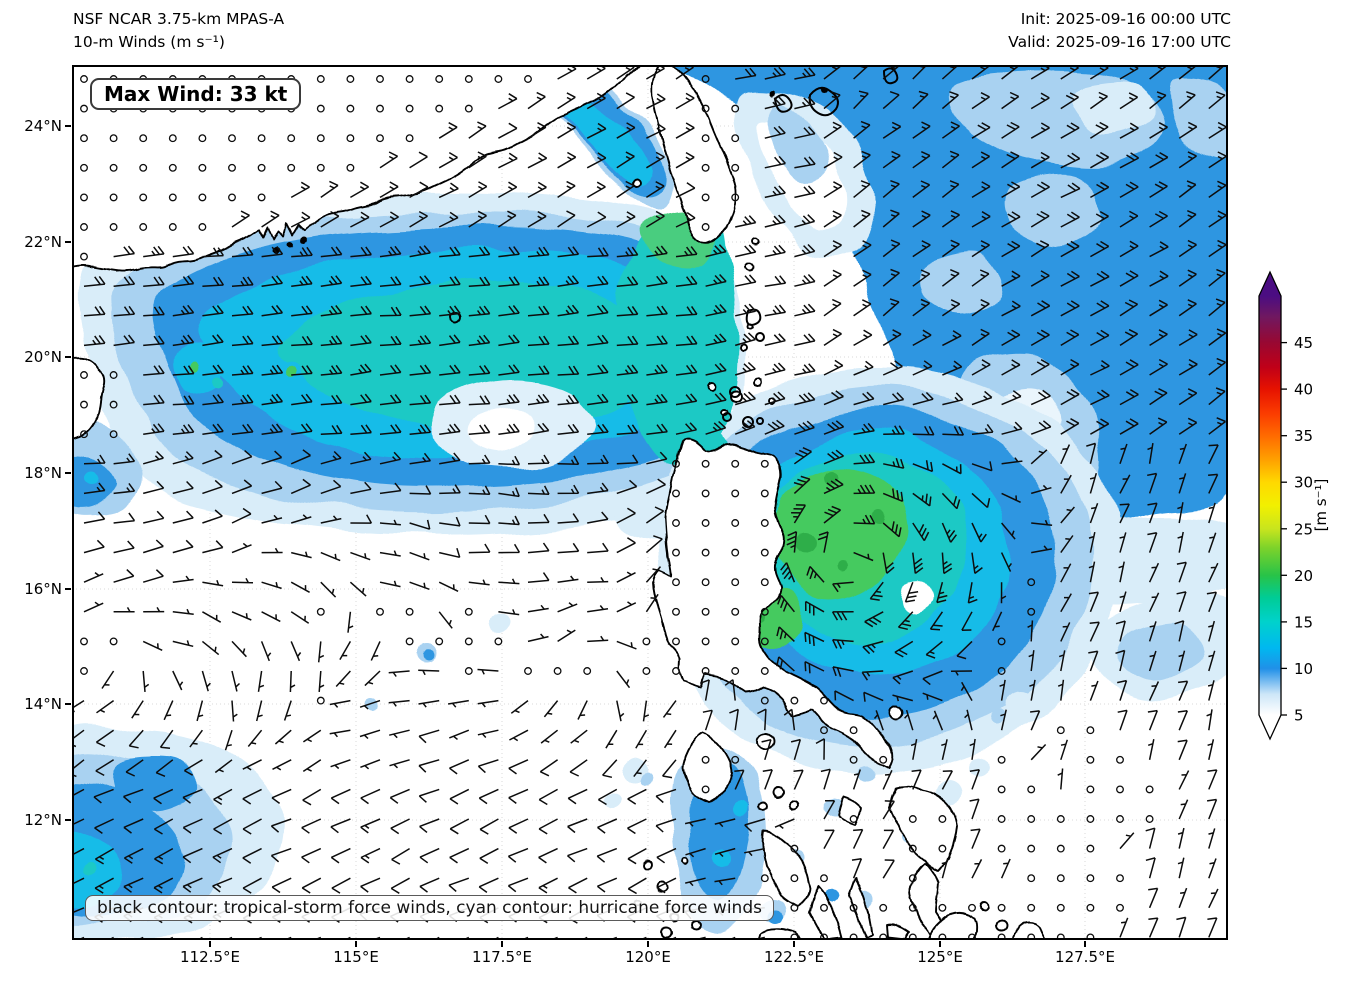 Image resolution: width=1353 pixels, height=982 pixels. Describe the element at coordinates (1270, 727) in the screenshot. I see `colorbar-bottom-arrow` at that location.